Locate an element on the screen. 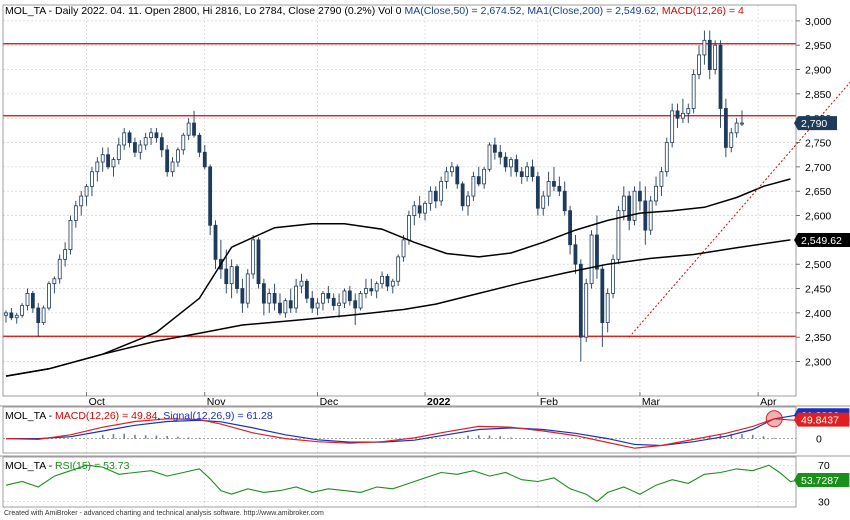  price-value-tag-bg is located at coordinates (815, 123).